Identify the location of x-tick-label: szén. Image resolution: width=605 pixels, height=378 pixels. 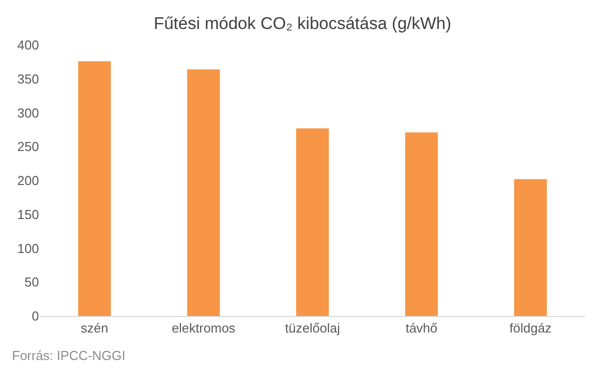
(94, 328).